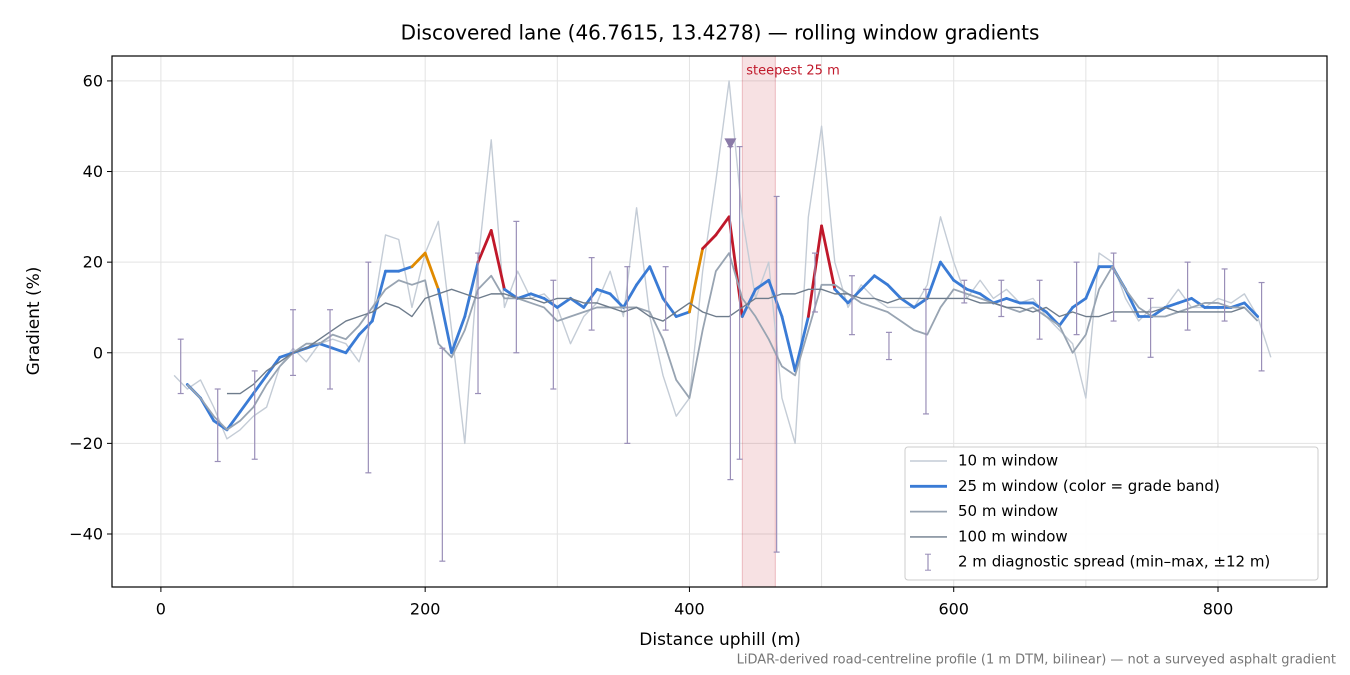 The image size is (1350, 675). What do you see at coordinates (1008, 511) in the screenshot?
I see `legend-label: 50 m window` at bounding box center [1008, 511].